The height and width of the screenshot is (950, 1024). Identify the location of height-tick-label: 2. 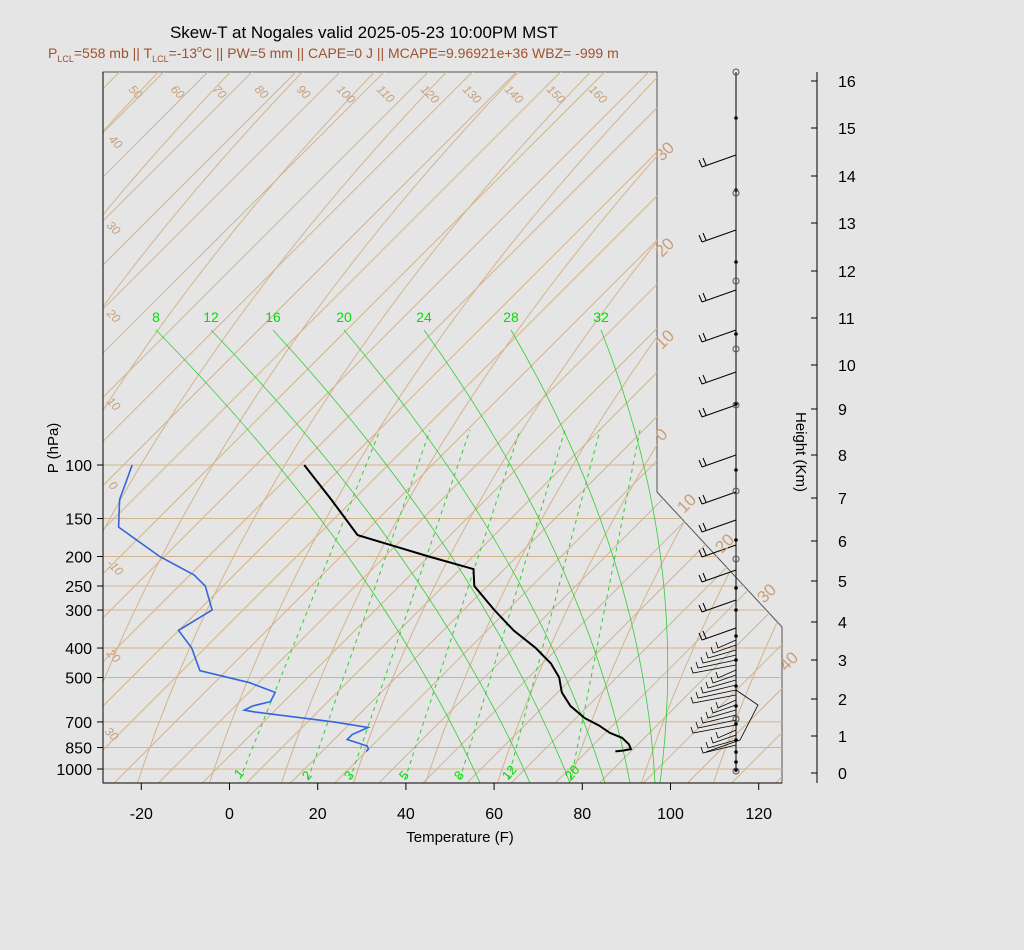
(842, 700).